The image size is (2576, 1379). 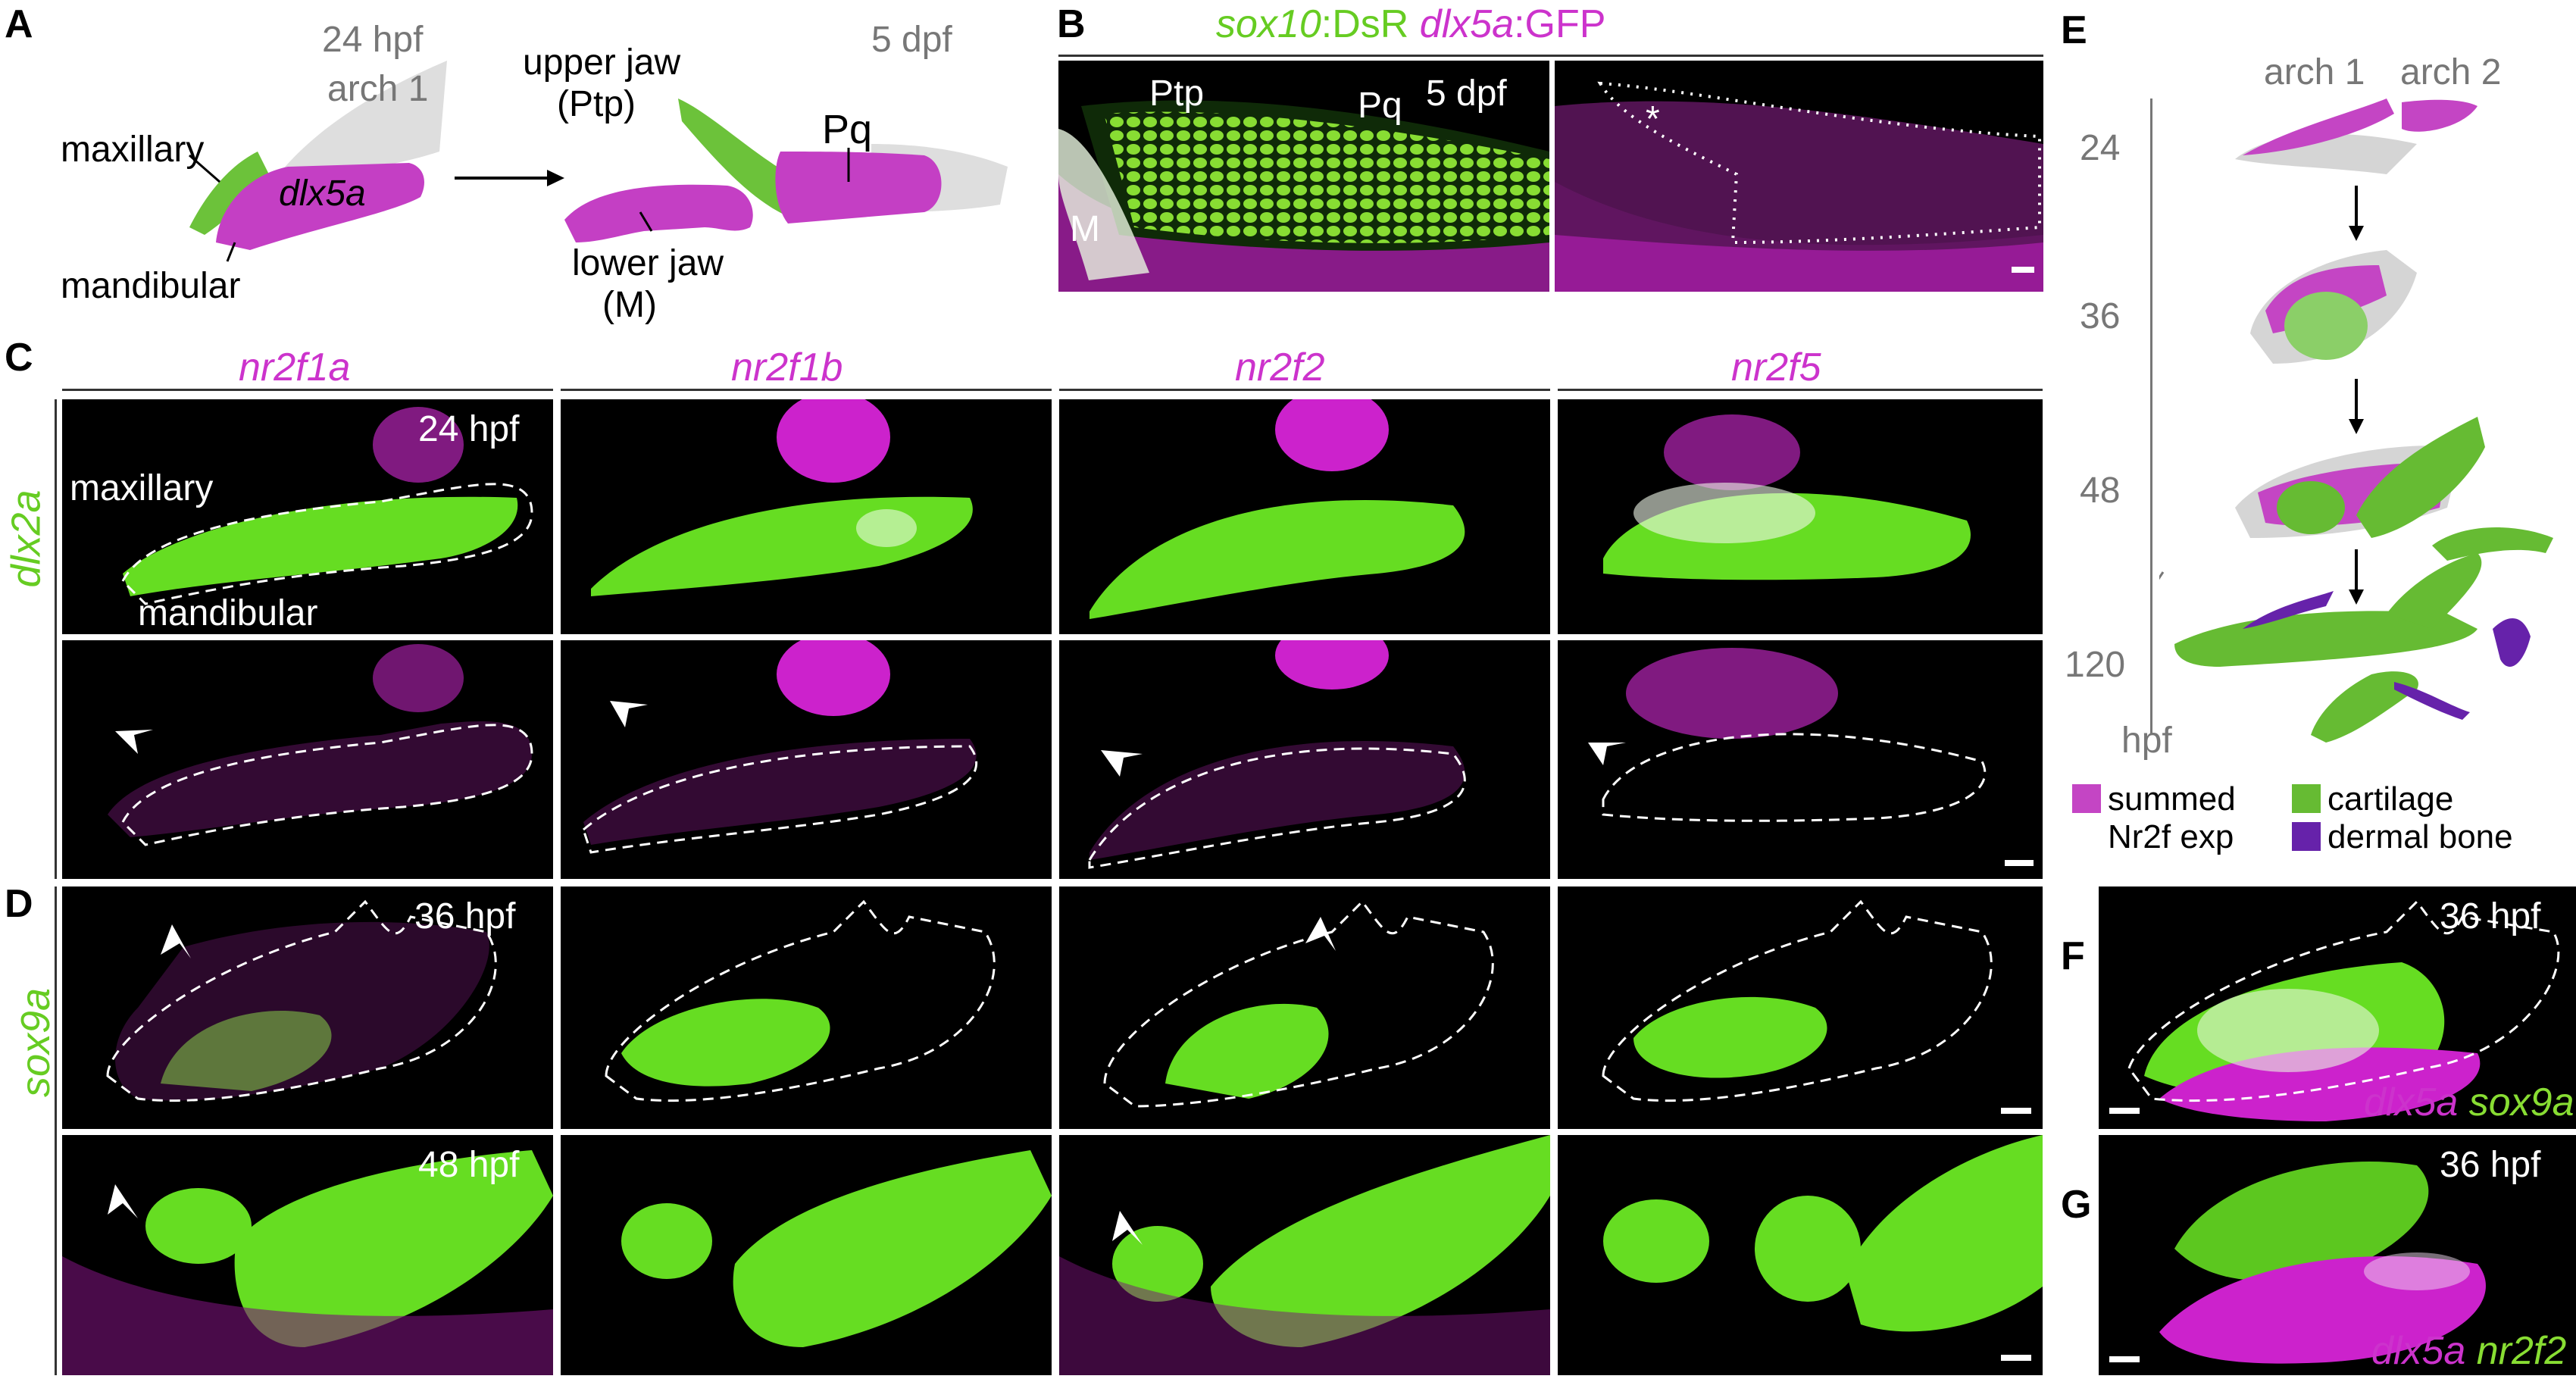 I want to click on panel-b-pq-label: Pq, so click(x=1380, y=106).